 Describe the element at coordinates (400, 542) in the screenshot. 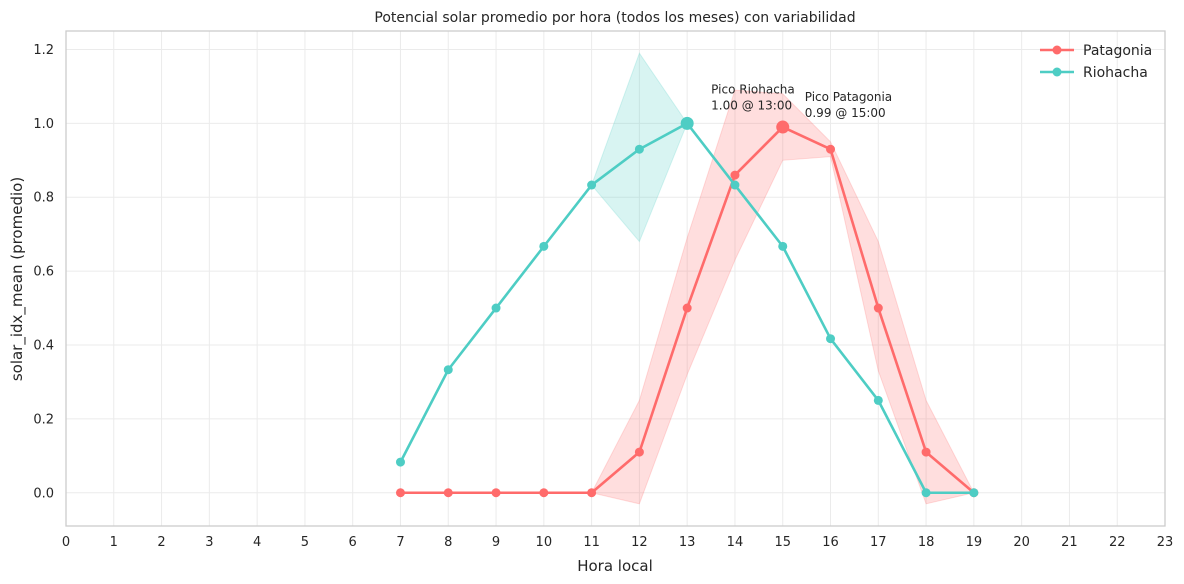

I see `x-tick-label: 7` at that location.